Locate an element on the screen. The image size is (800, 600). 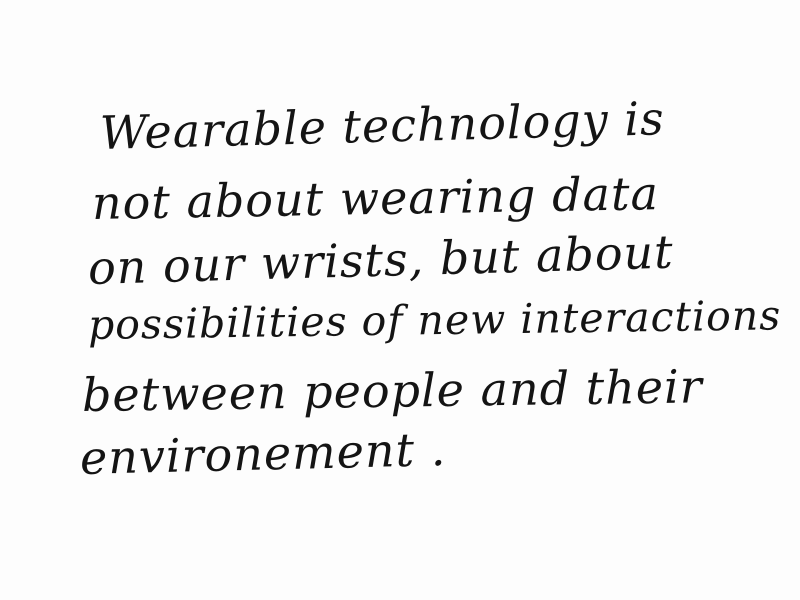
text-line-2: not about wearing data is located at coordinates (375, 198).